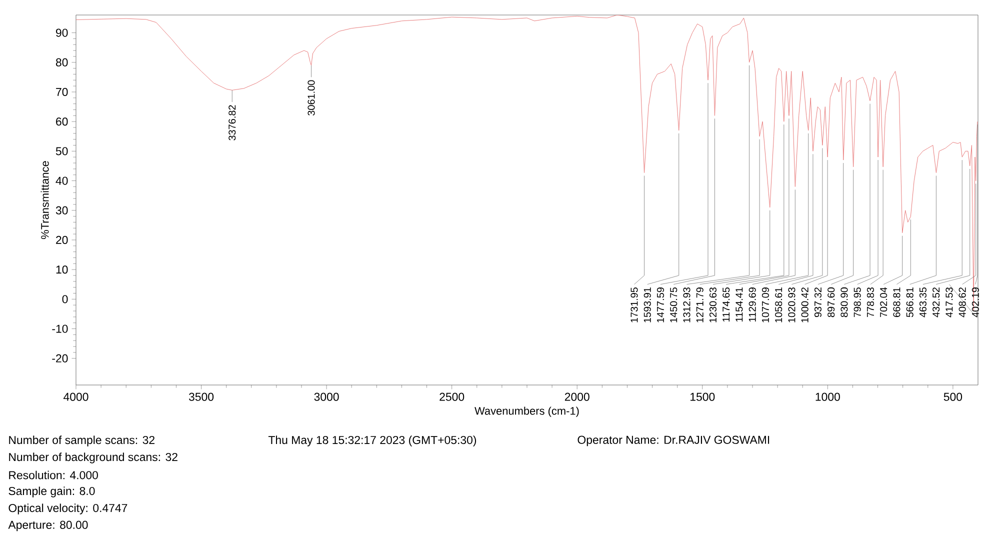 The height and width of the screenshot is (541, 990). I want to click on y-tick-label: 90, so click(62, 32).